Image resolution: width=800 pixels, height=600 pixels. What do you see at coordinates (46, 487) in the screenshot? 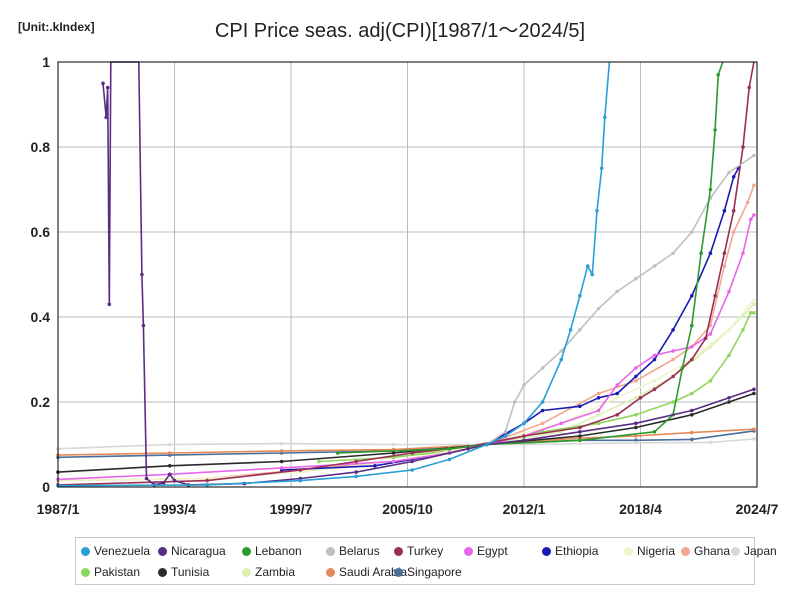
I see `y-tick-label: 0` at bounding box center [46, 487].